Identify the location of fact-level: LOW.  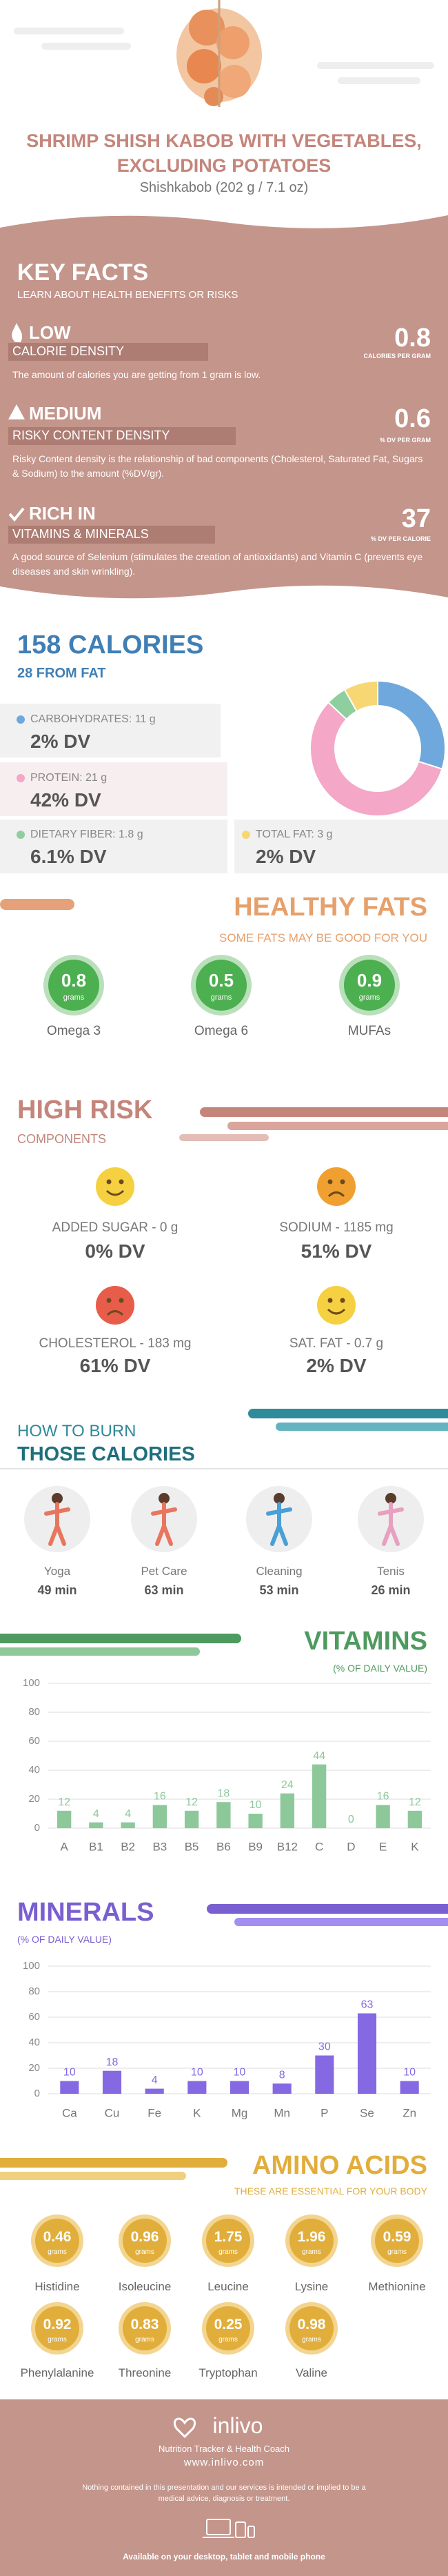
(50, 333).